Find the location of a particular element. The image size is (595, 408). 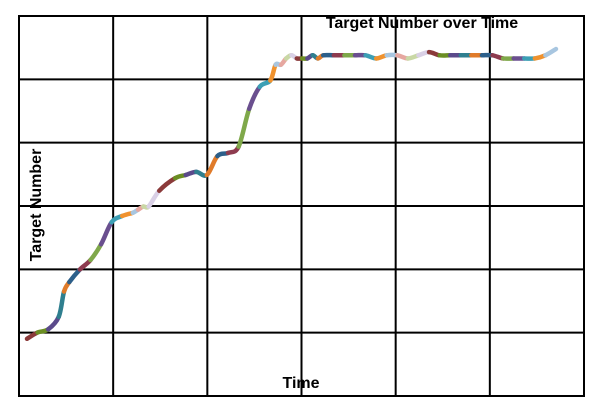

chart-title: Target Number over Time is located at coordinates (422, 23).